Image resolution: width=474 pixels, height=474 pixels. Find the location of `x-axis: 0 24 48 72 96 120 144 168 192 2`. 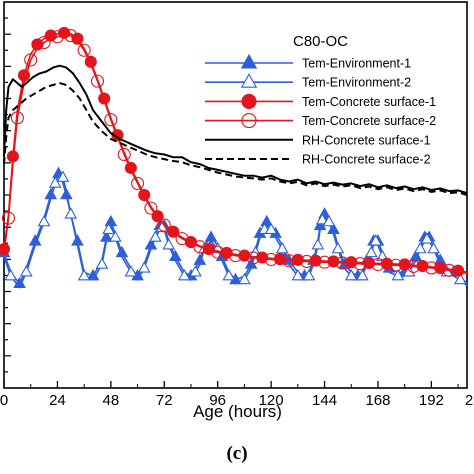

x-axis: 0 24 48 72 96 120 144 168 192 2 is located at coordinates (236, 395).